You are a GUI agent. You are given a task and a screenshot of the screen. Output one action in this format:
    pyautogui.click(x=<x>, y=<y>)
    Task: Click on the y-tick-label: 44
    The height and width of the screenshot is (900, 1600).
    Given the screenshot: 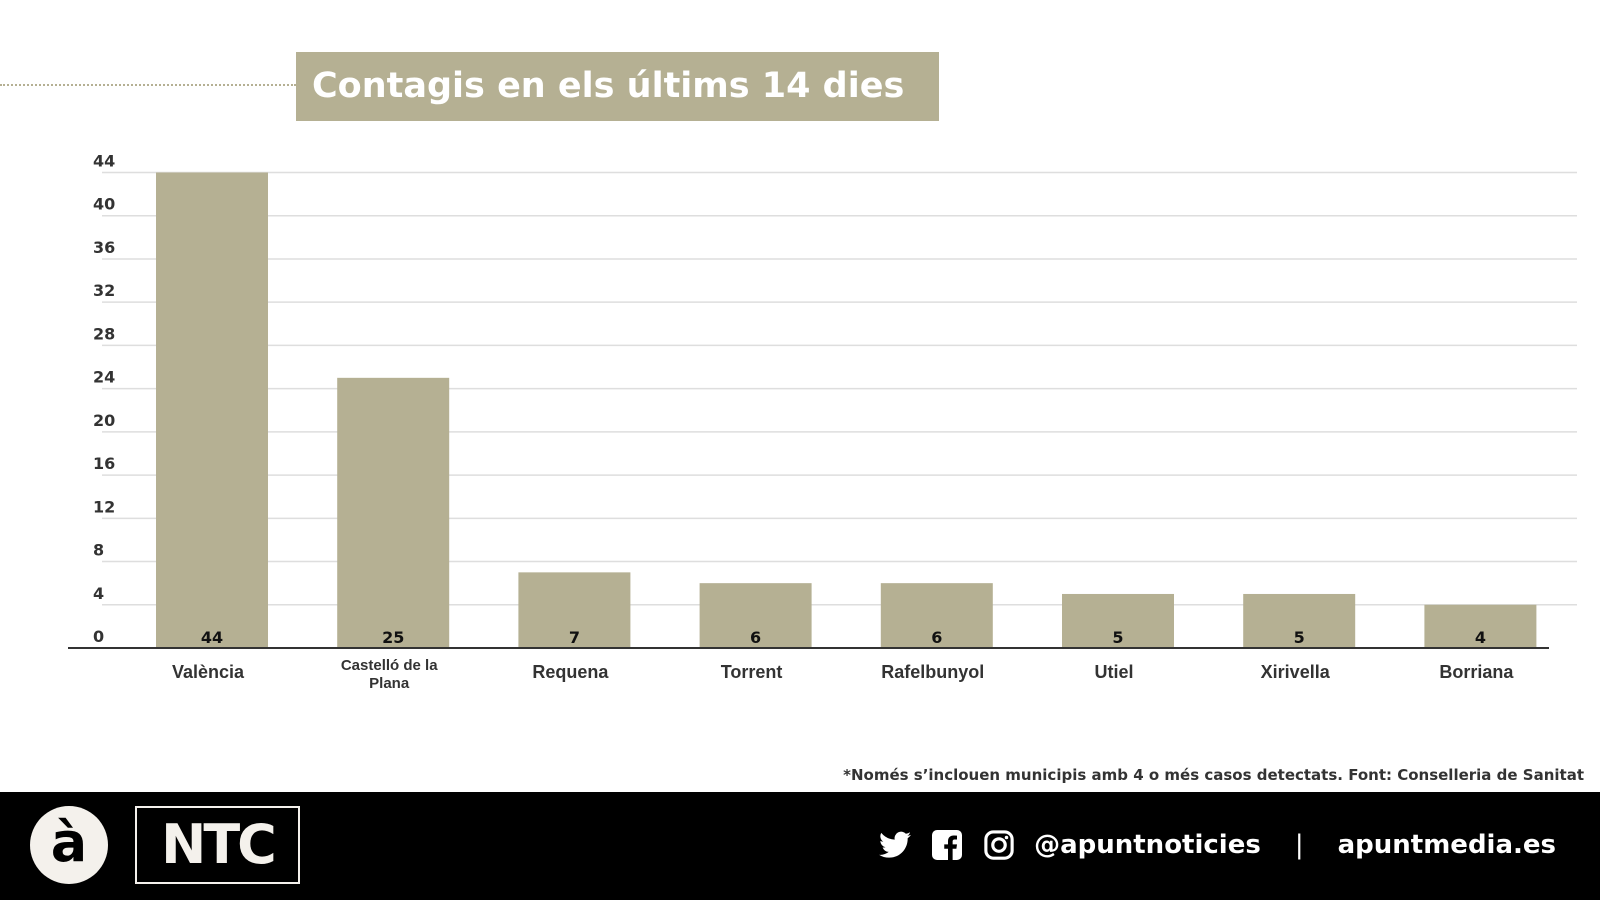 What is the action you would take?
    pyautogui.click(x=104, y=161)
    